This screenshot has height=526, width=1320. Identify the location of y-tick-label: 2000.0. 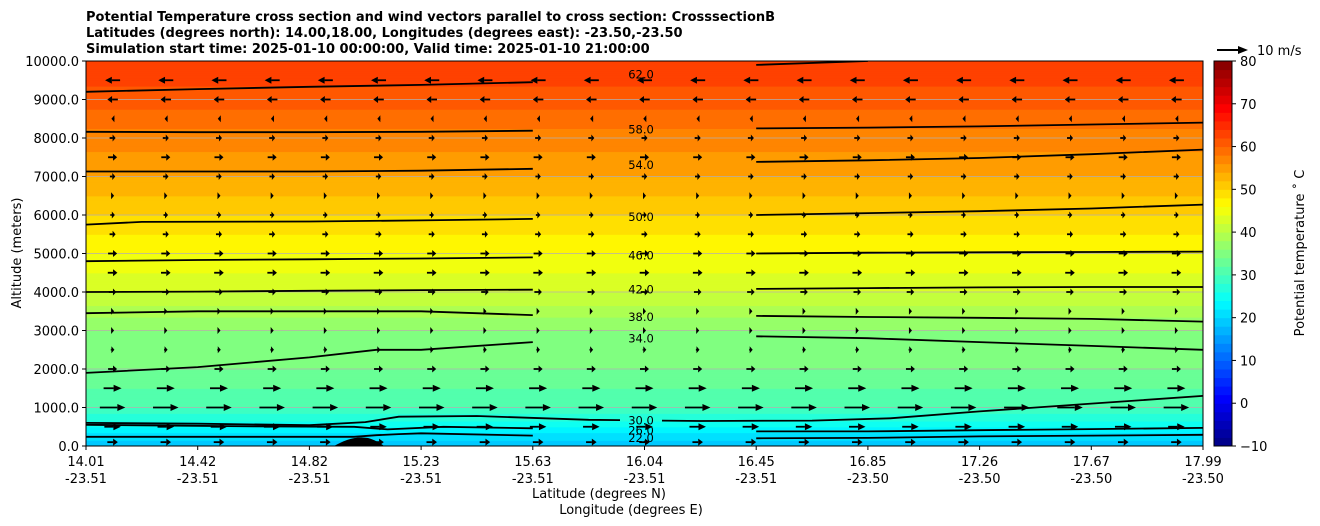
(57, 370).